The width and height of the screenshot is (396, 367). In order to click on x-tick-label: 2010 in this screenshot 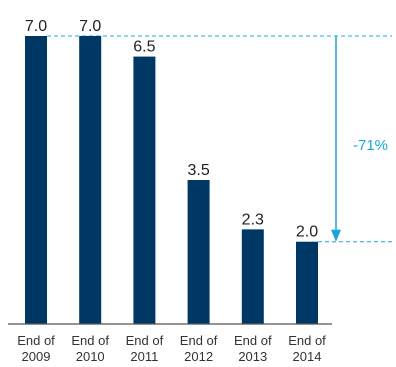, I will do `click(90, 356)`.